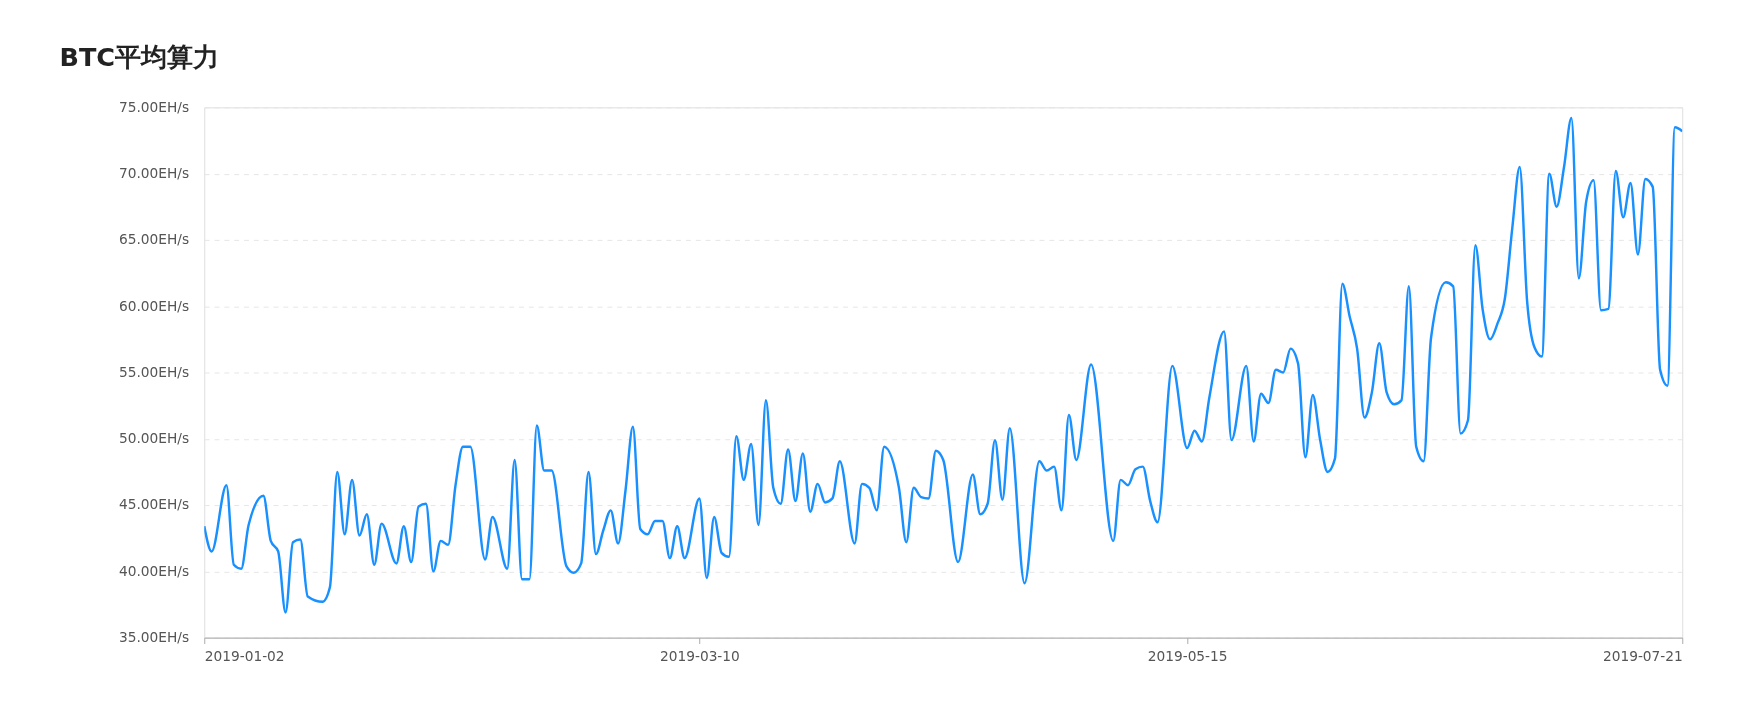 The width and height of the screenshot is (1752, 718). I want to click on y-tick-label: 55.00EH/s, so click(154, 371).